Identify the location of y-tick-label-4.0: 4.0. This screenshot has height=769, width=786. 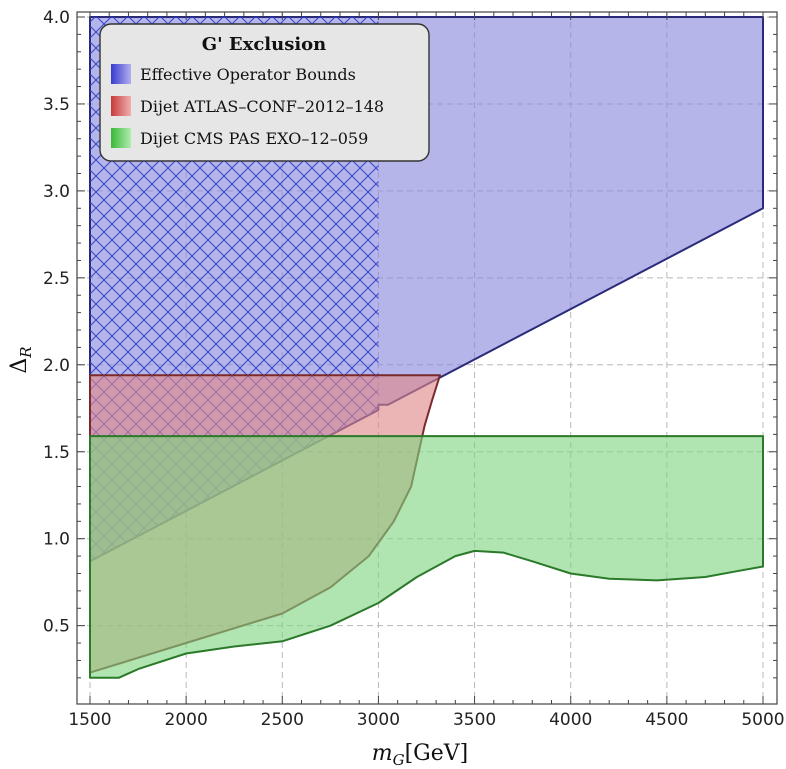
(56, 18).